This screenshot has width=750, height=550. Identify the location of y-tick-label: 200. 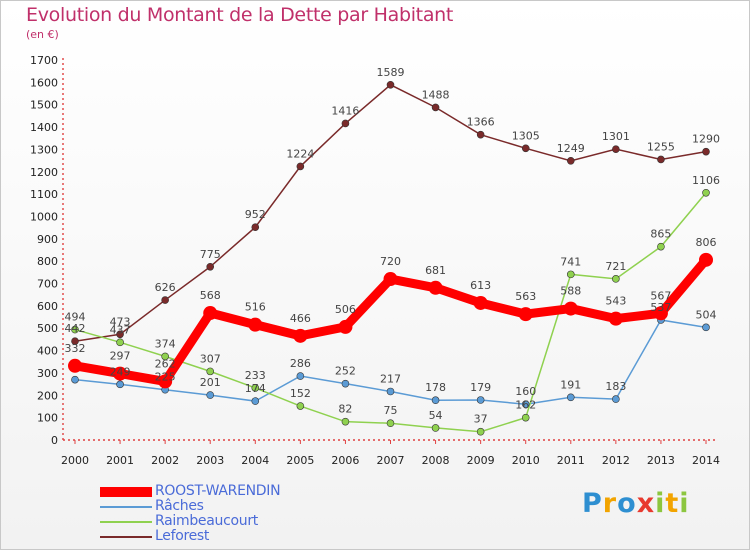
(47, 395).